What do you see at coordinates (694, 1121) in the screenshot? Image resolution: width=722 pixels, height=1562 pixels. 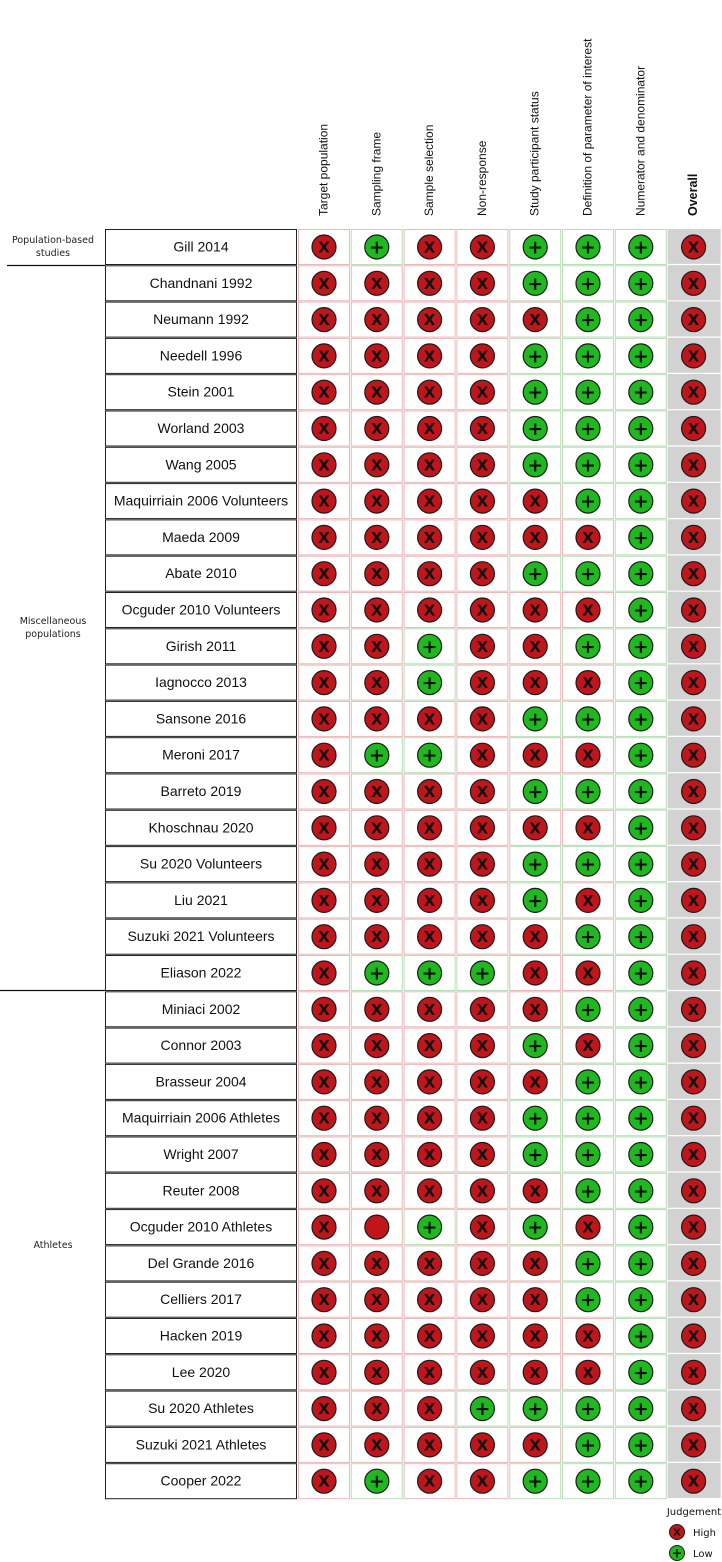 I see `judgement-maquirriain-2006-athletes-overall: X` at bounding box center [694, 1121].